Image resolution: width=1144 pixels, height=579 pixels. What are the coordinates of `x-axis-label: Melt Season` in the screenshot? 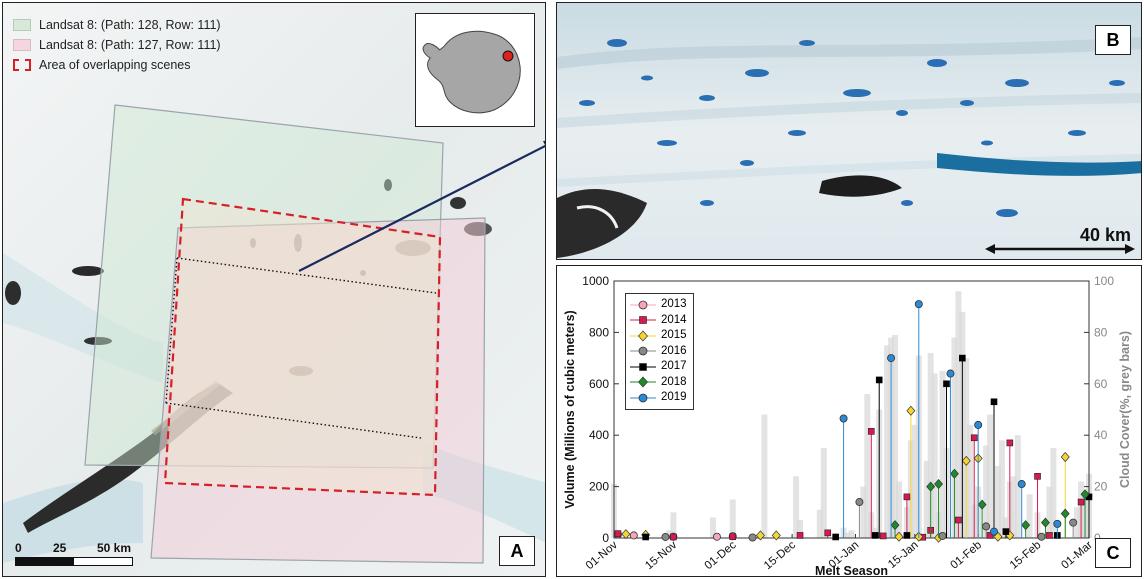 It's located at (851, 570).